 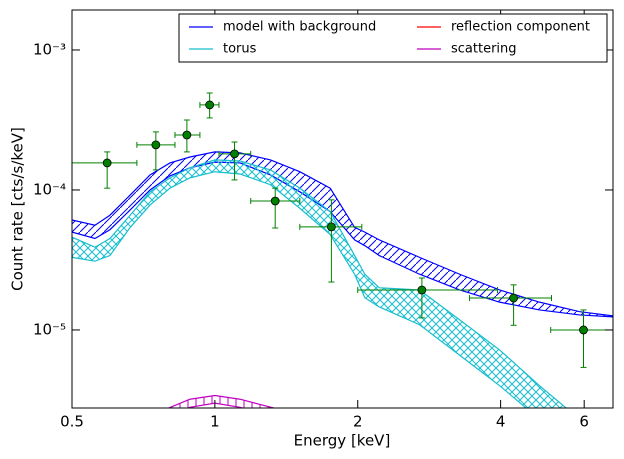 I want to click on y-tick-label: 10⁻⁵, so click(x=49, y=329).